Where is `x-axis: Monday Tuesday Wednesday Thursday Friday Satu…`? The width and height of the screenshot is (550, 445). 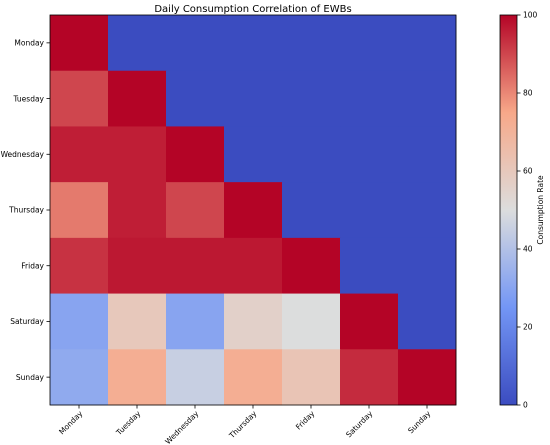
x-axis: Monday Tuesday Wednesday Thursday Friday Satu… is located at coordinates (245, 425).